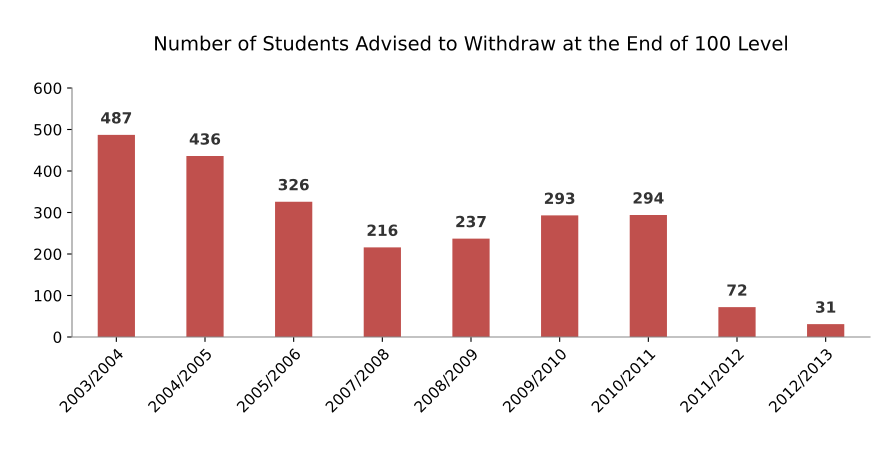 This screenshot has width=883, height=455. Describe the element at coordinates (205, 139) in the screenshot. I see `data-label: 436` at that location.